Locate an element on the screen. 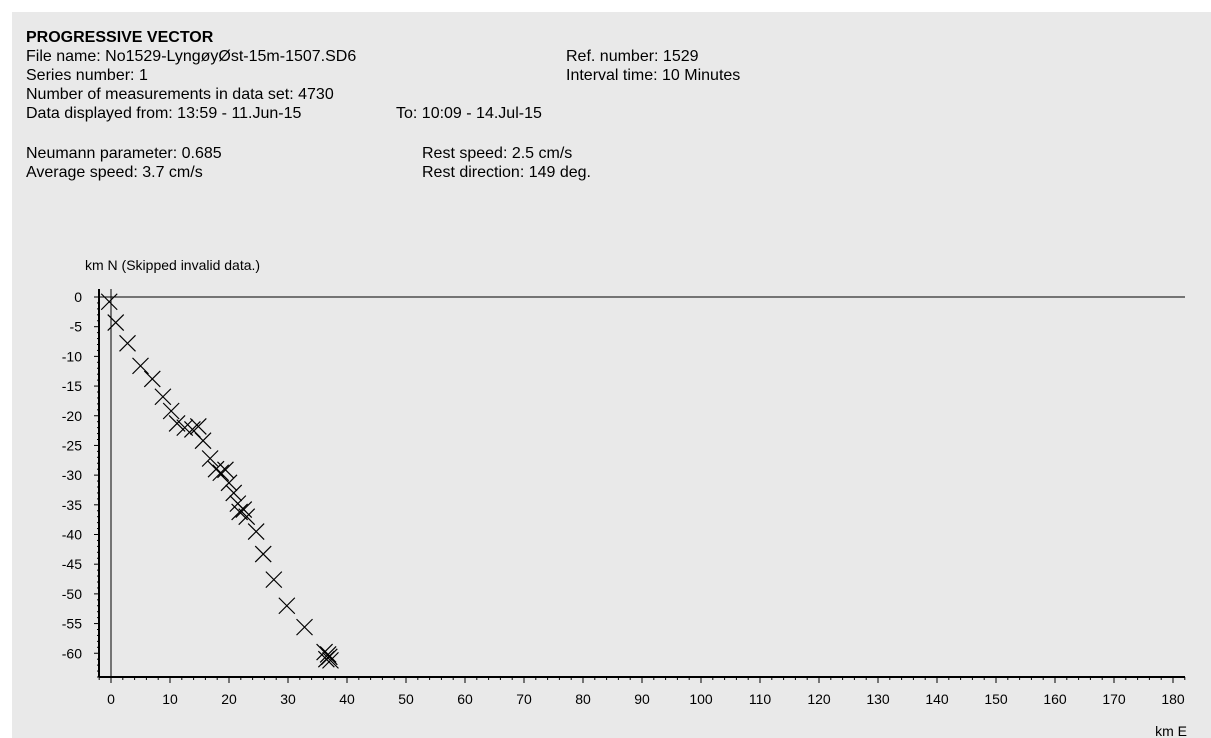 The width and height of the screenshot is (1211, 738). x-axis-label: km E is located at coordinates (1171, 730).